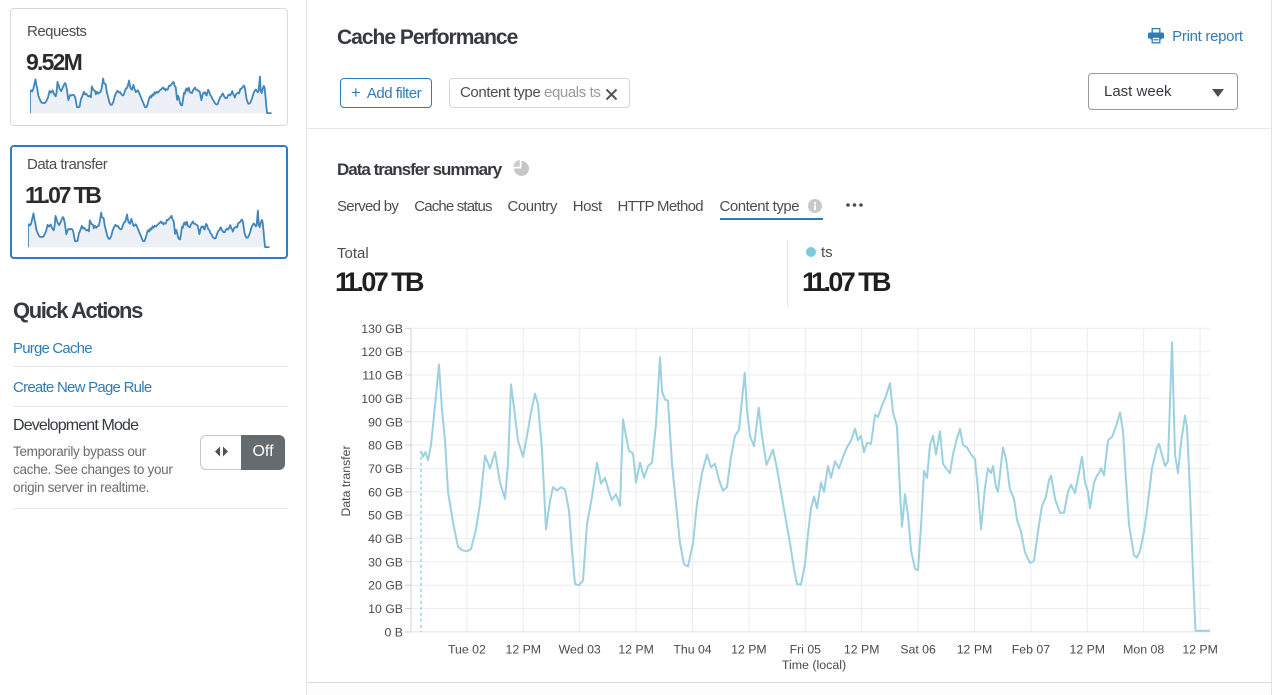 The height and width of the screenshot is (695, 1285). Describe the element at coordinates (814, 665) in the screenshot. I see `svg-text: Time (local)` at that location.